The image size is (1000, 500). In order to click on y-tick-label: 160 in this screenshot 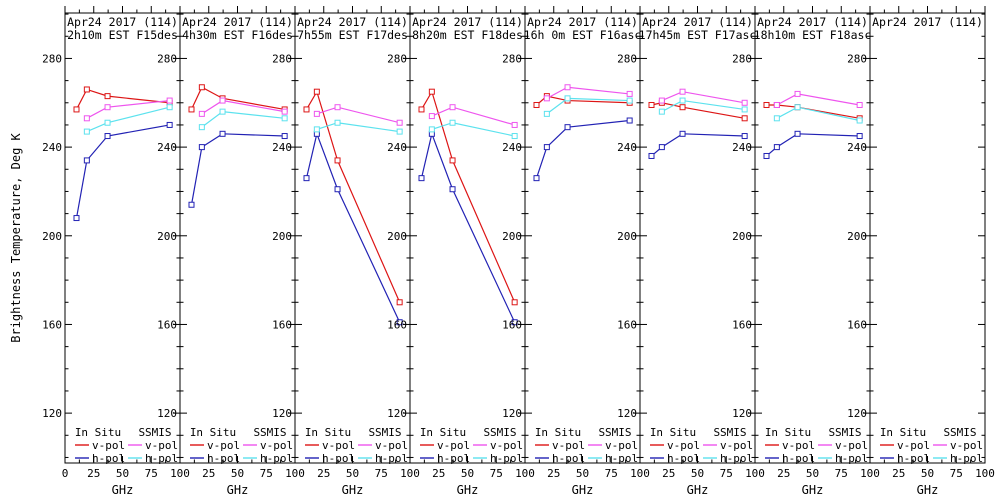, I will do `click(857, 324)`.